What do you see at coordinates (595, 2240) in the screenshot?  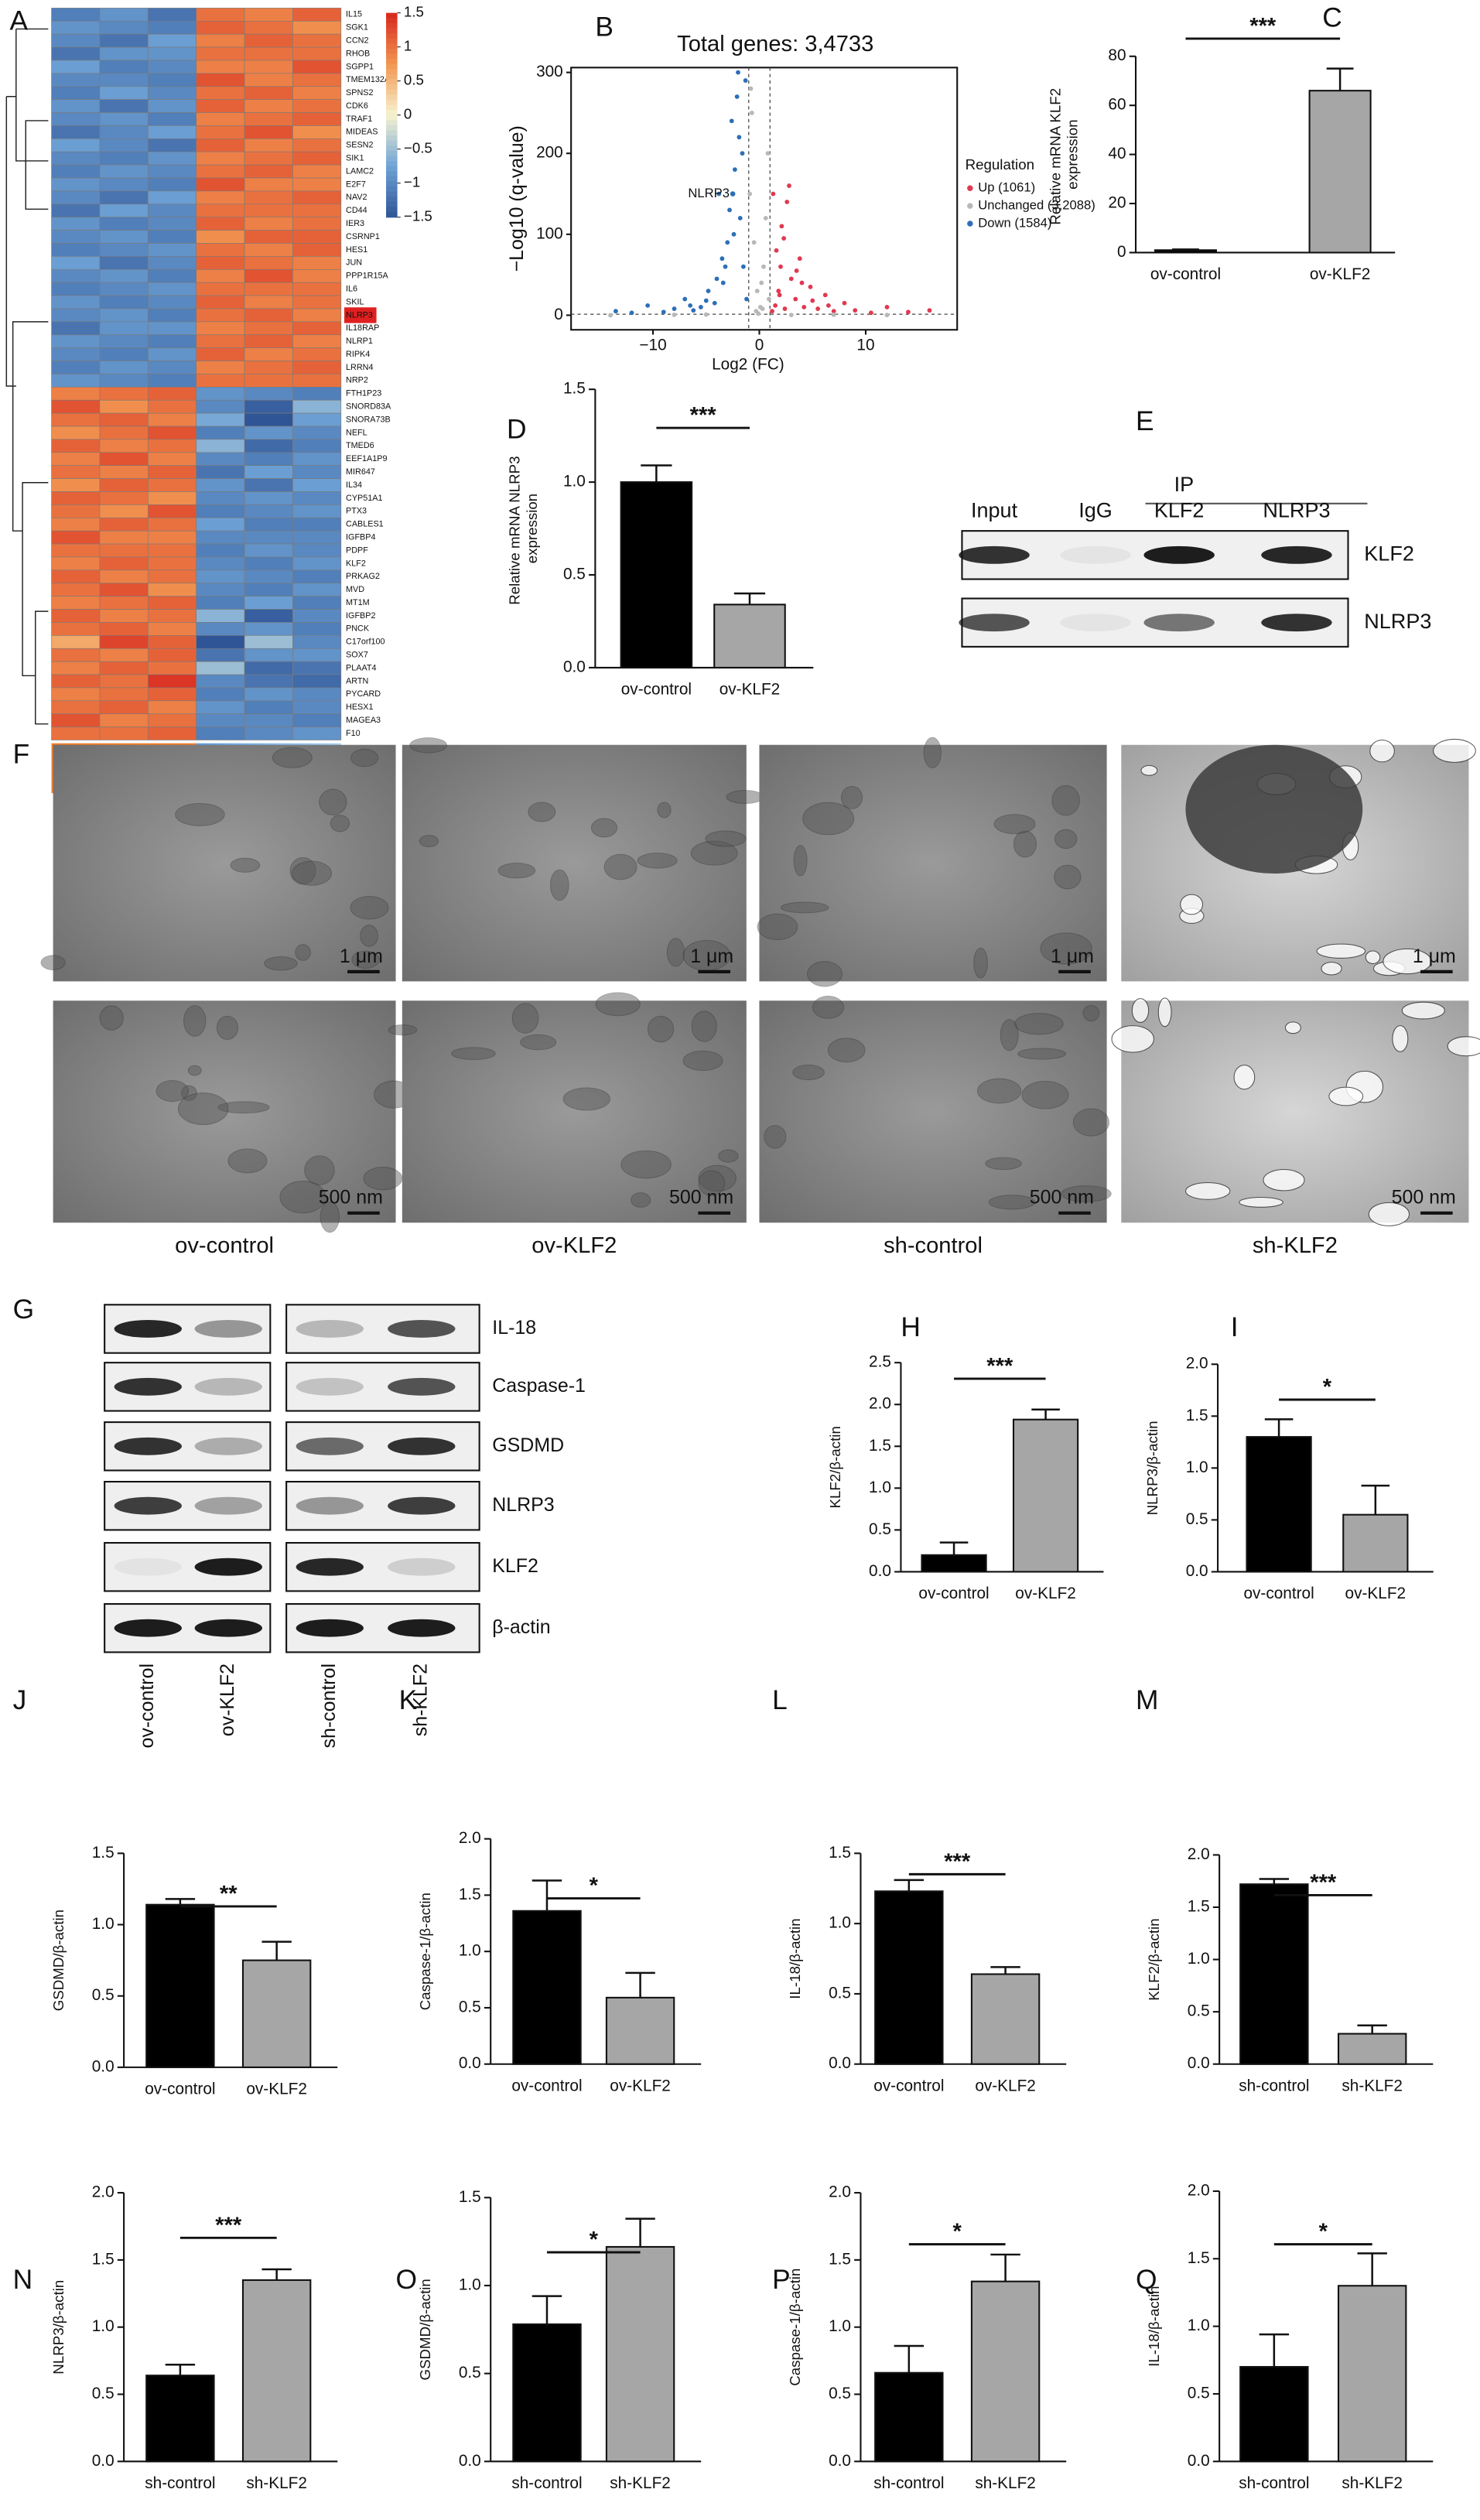 I see `significance-label: *` at bounding box center [595, 2240].